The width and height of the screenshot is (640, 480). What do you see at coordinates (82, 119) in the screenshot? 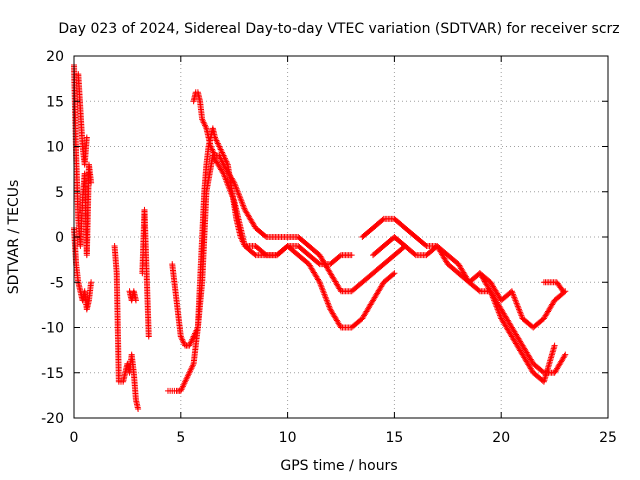
I see `series-track-early-rise` at bounding box center [82, 119].